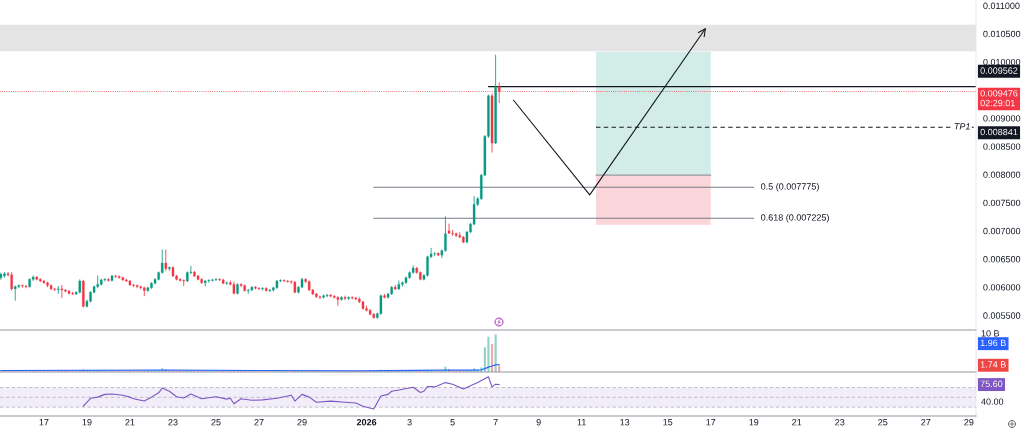  Describe the element at coordinates (993, 364) in the screenshot. I see `text: 1.74 B` at that location.